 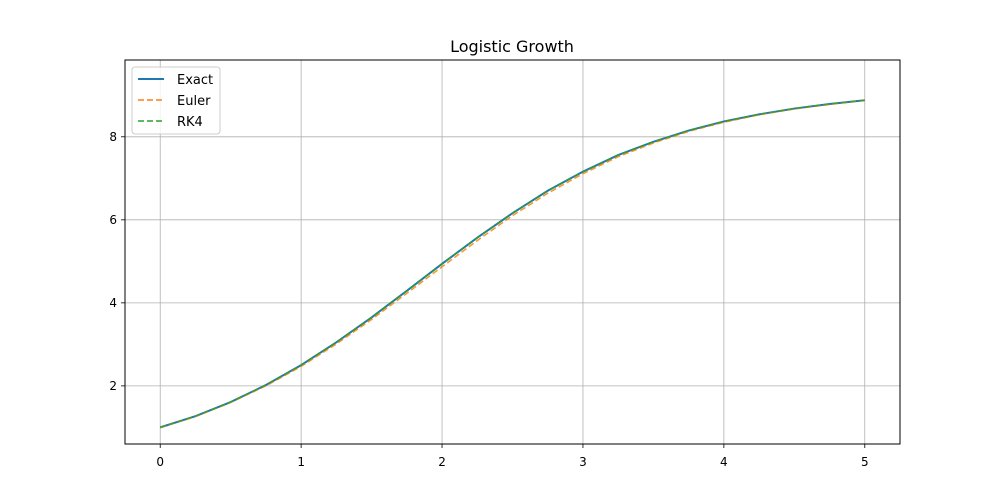 What do you see at coordinates (113, 303) in the screenshot?
I see `y-tick-label: 4` at bounding box center [113, 303].